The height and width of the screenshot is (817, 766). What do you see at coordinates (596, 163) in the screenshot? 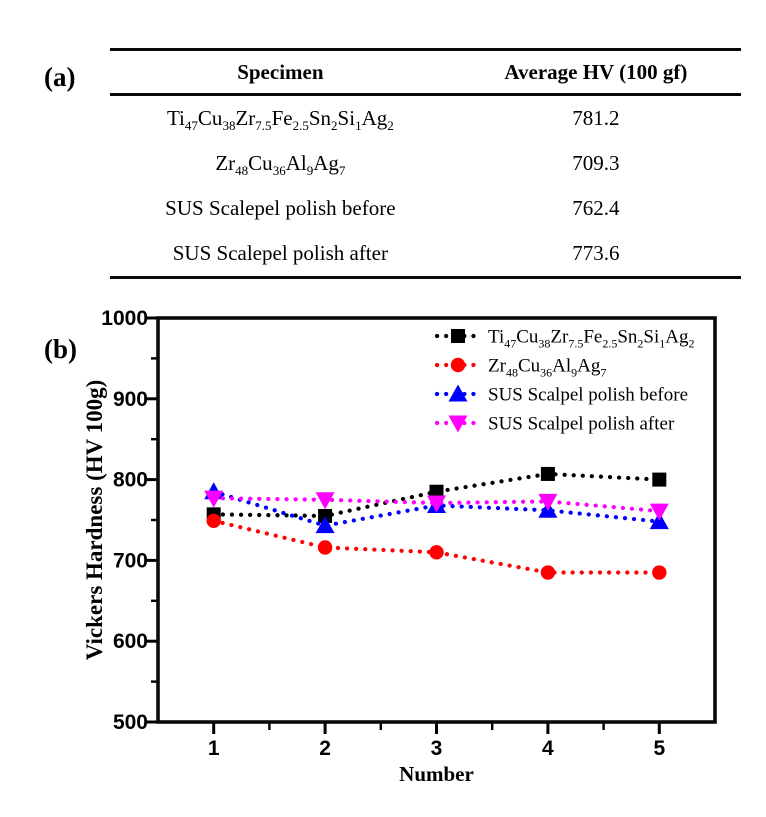
I see `average-hv-cell: 709.3` at bounding box center [596, 163].